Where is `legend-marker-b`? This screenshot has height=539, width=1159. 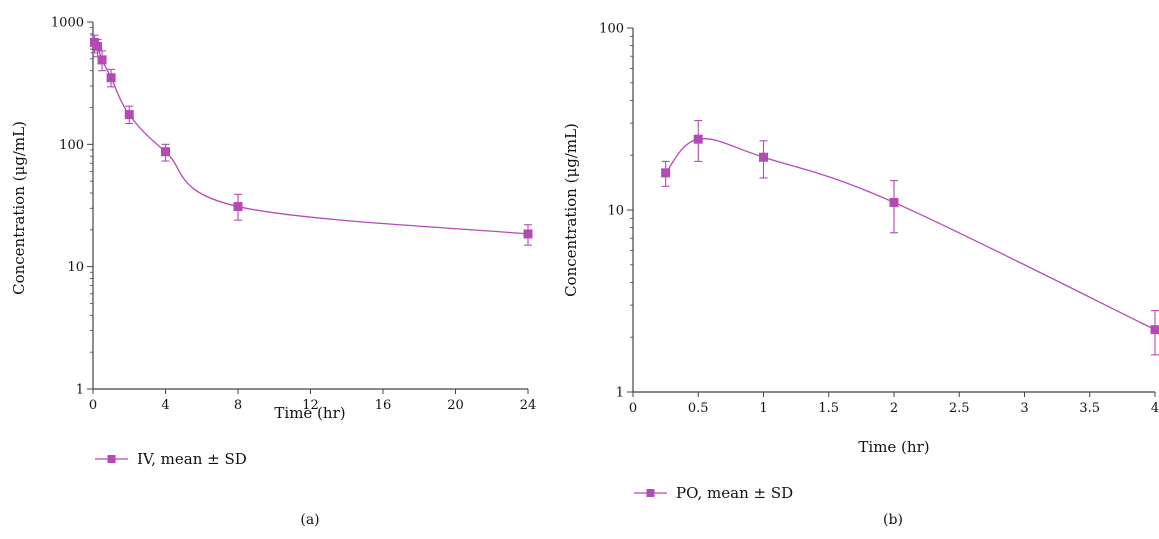
legend-marker-b is located at coordinates (650, 493).